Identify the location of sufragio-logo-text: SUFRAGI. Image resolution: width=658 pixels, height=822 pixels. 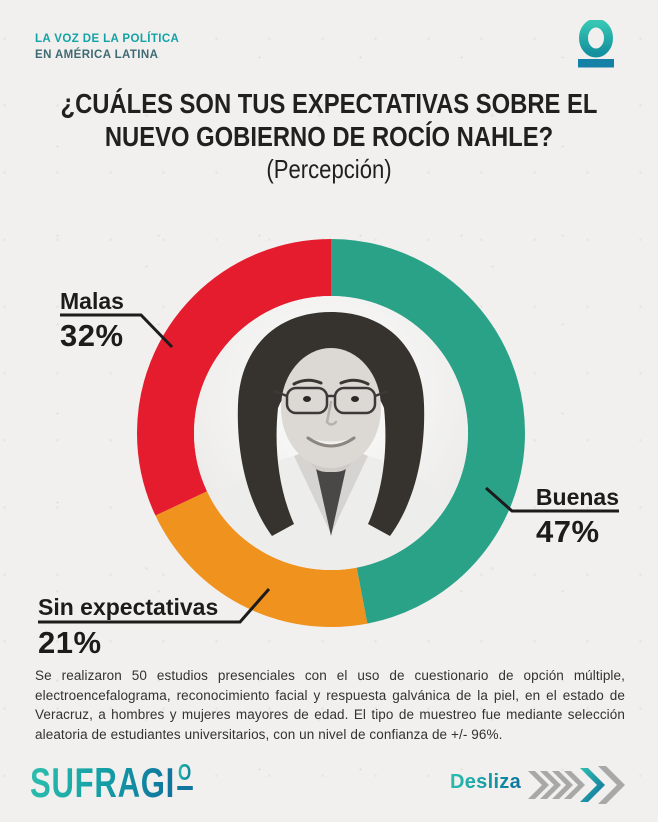
(103, 782).